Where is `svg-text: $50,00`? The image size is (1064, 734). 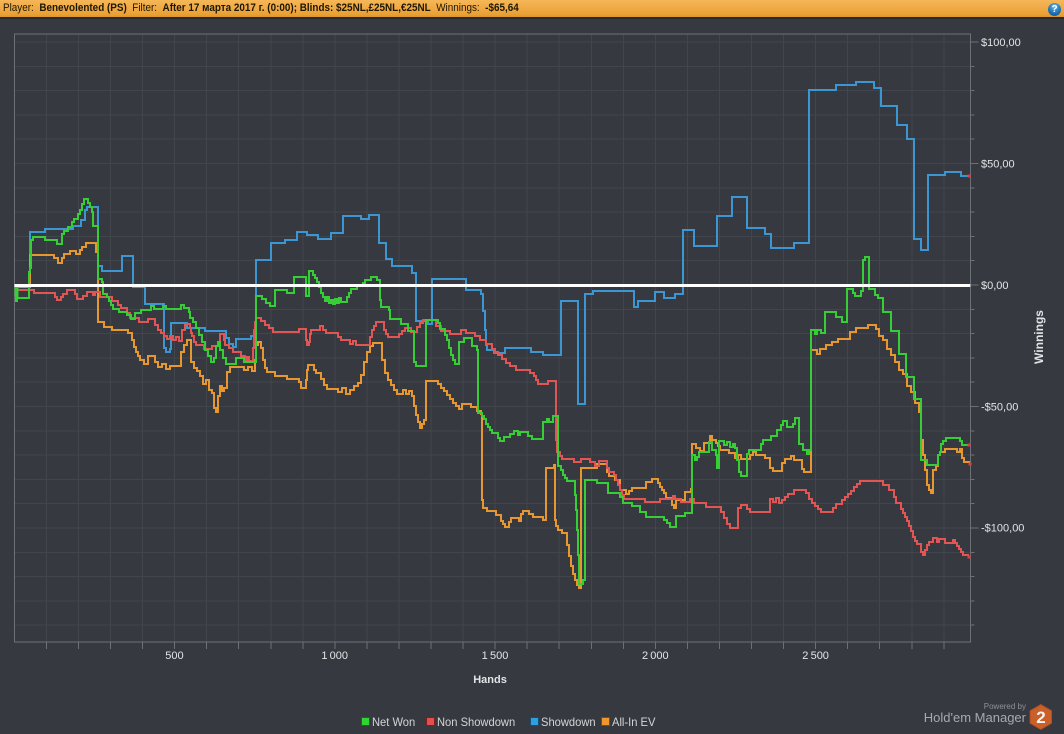 svg-text: $50,00 is located at coordinates (998, 165).